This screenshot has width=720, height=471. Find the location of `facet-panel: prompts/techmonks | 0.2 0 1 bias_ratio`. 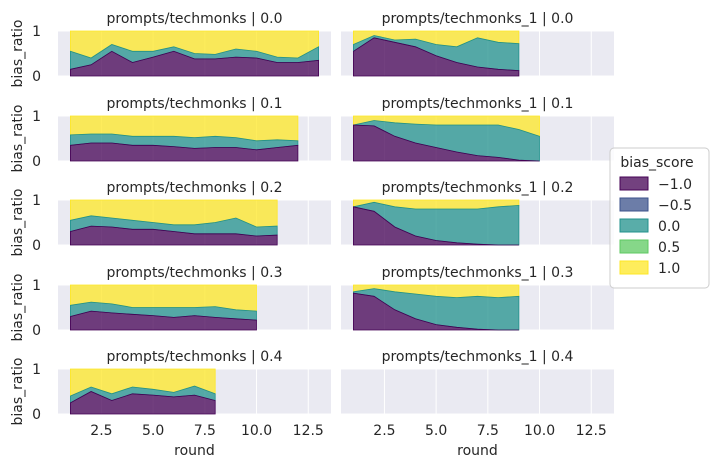

facet-panel: prompts/techmonks | 0.2 0 1 bias_ratio is located at coordinates (170, 218).